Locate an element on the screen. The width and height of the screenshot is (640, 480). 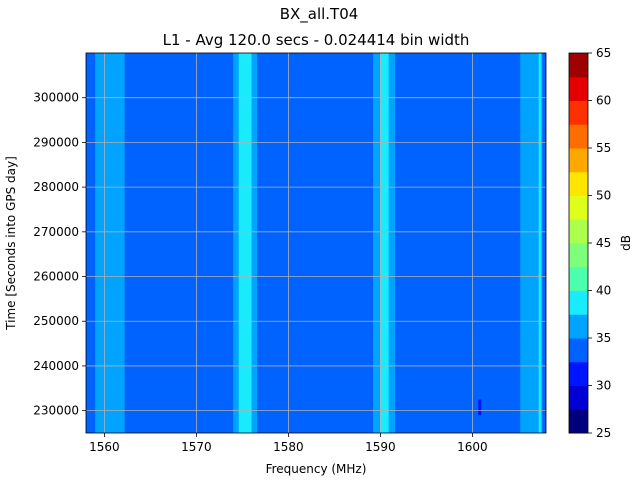
y-tick-label: 230000 is located at coordinates (56, 411).